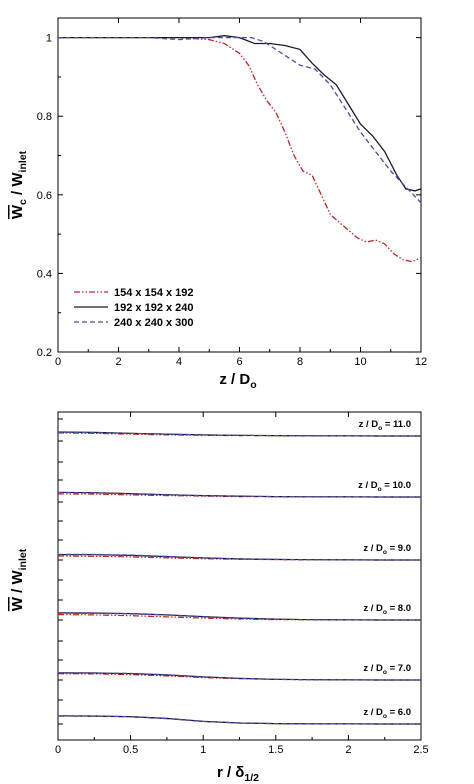 This screenshot has height=784, width=474. What do you see at coordinates (230, 772) in the screenshot?
I see `bottom-x-axis-title-main: r / δ` at bounding box center [230, 772].